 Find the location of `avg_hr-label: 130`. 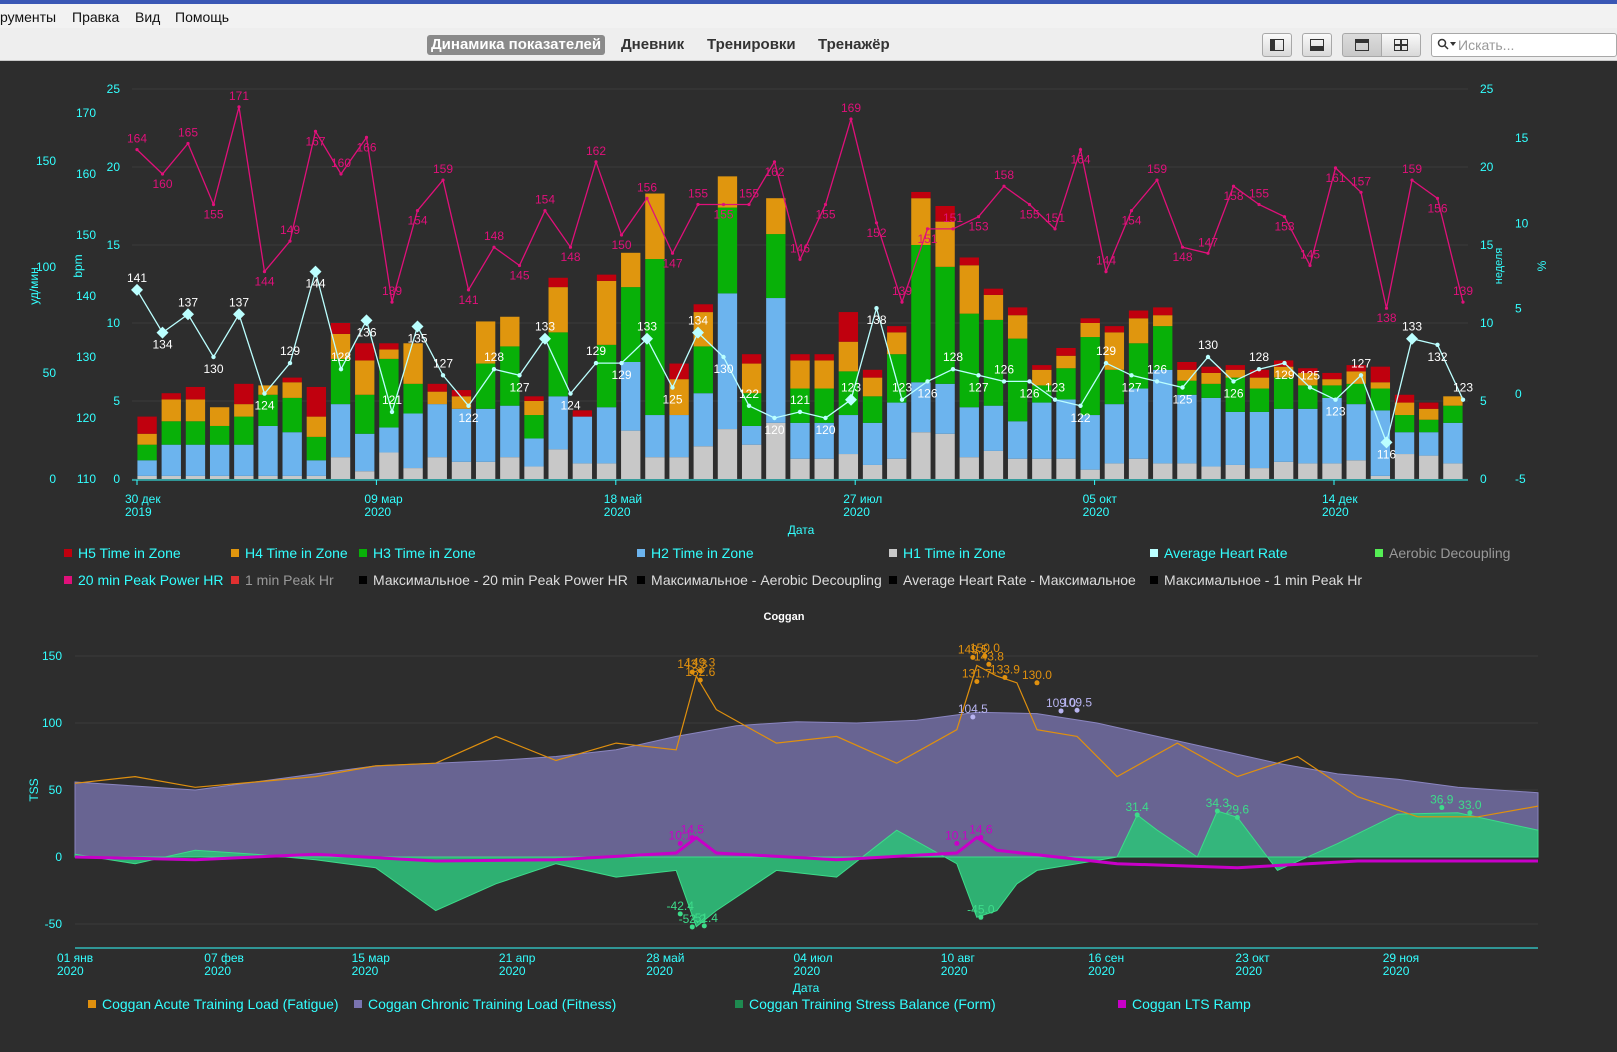

avg_hr-label: 130 is located at coordinates (213, 369).